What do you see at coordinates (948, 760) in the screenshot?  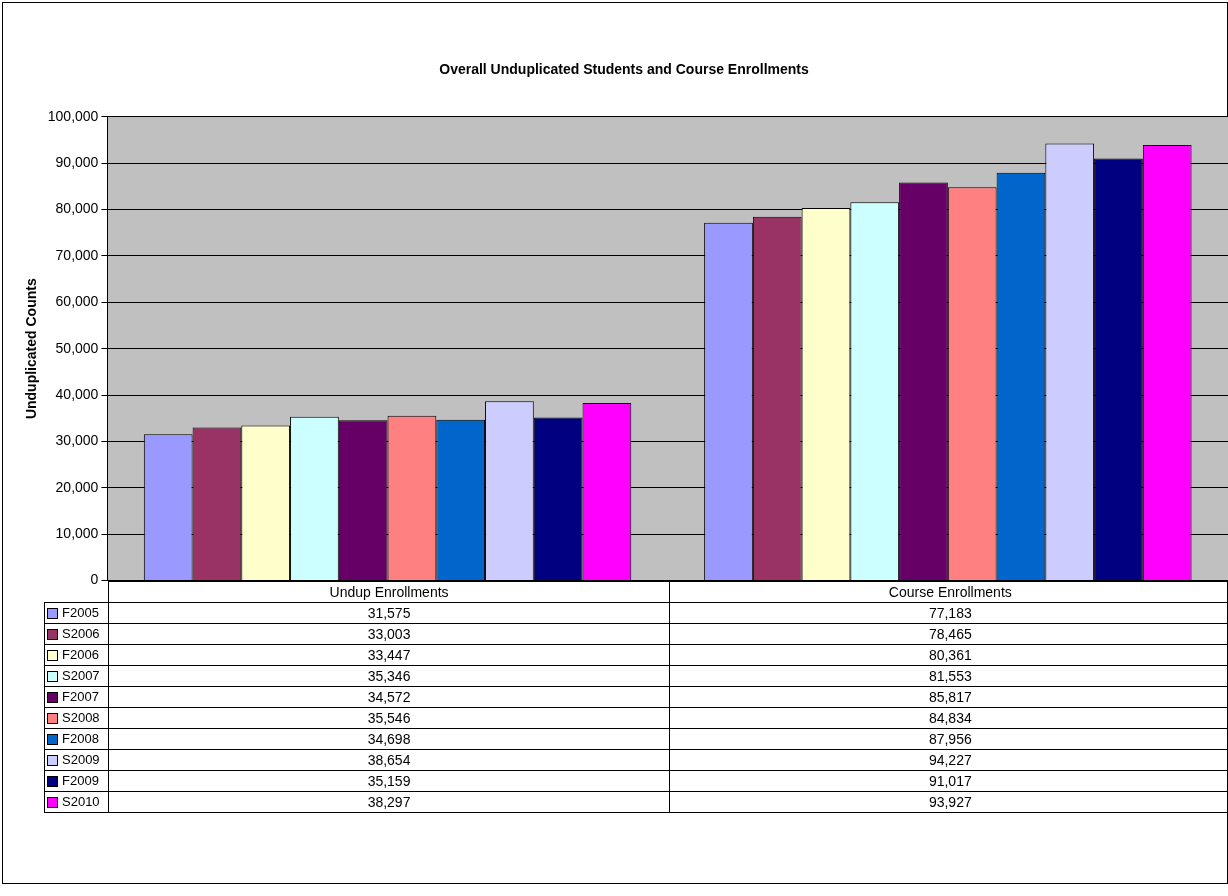 I see `data-label: 94,227` at bounding box center [948, 760].